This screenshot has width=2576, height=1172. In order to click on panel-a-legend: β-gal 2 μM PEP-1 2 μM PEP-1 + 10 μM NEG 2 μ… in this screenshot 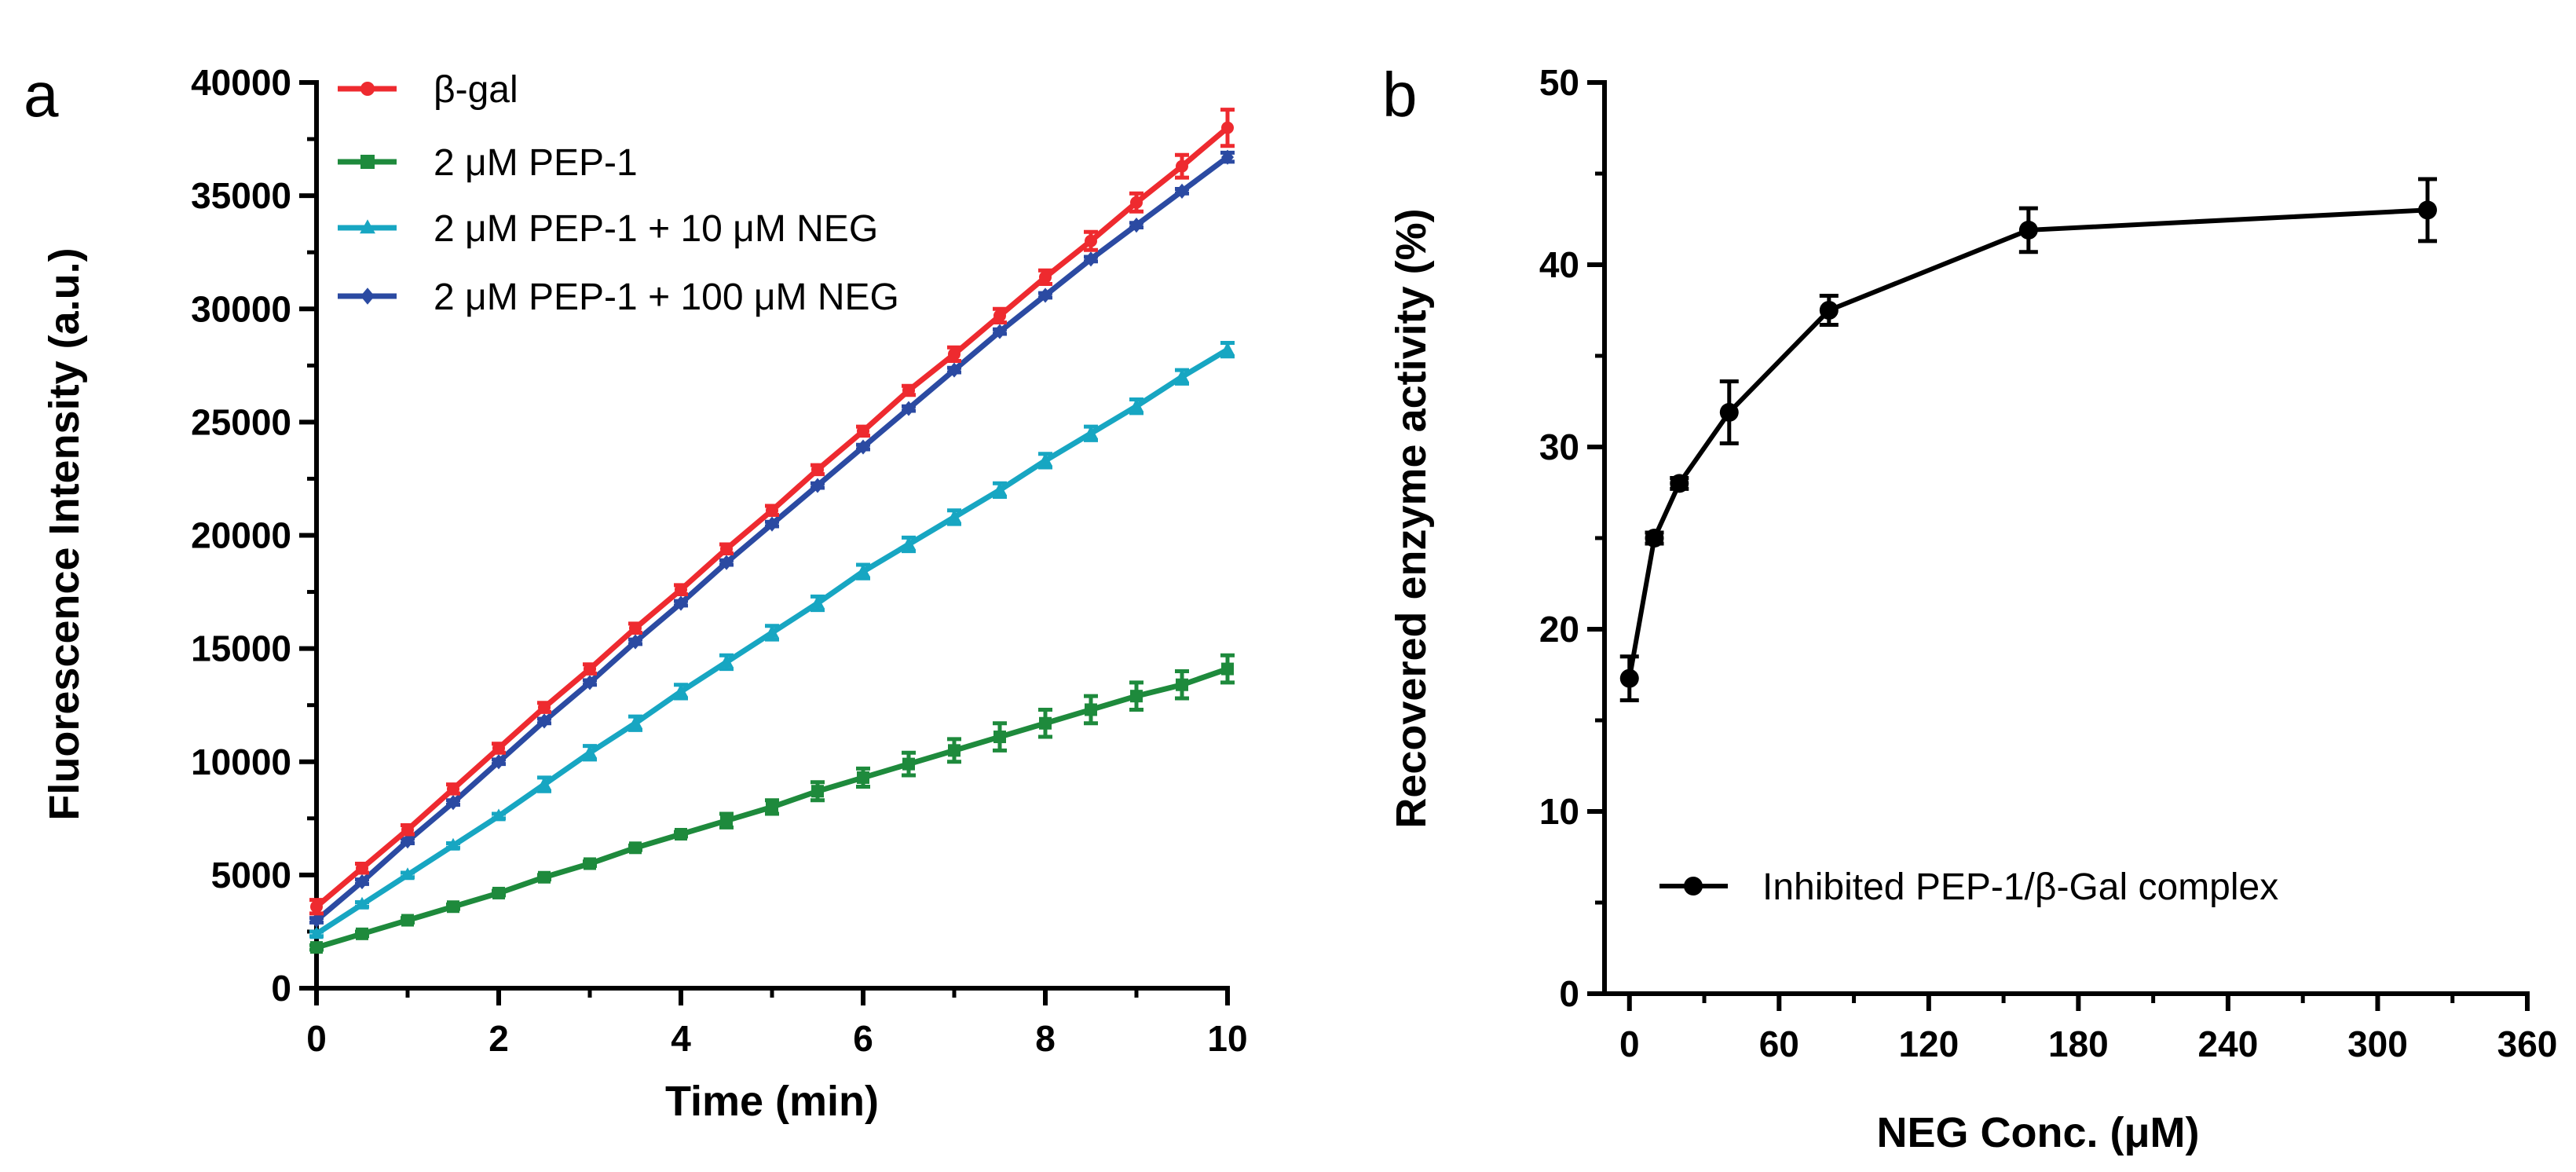, I will do `click(618, 193)`.